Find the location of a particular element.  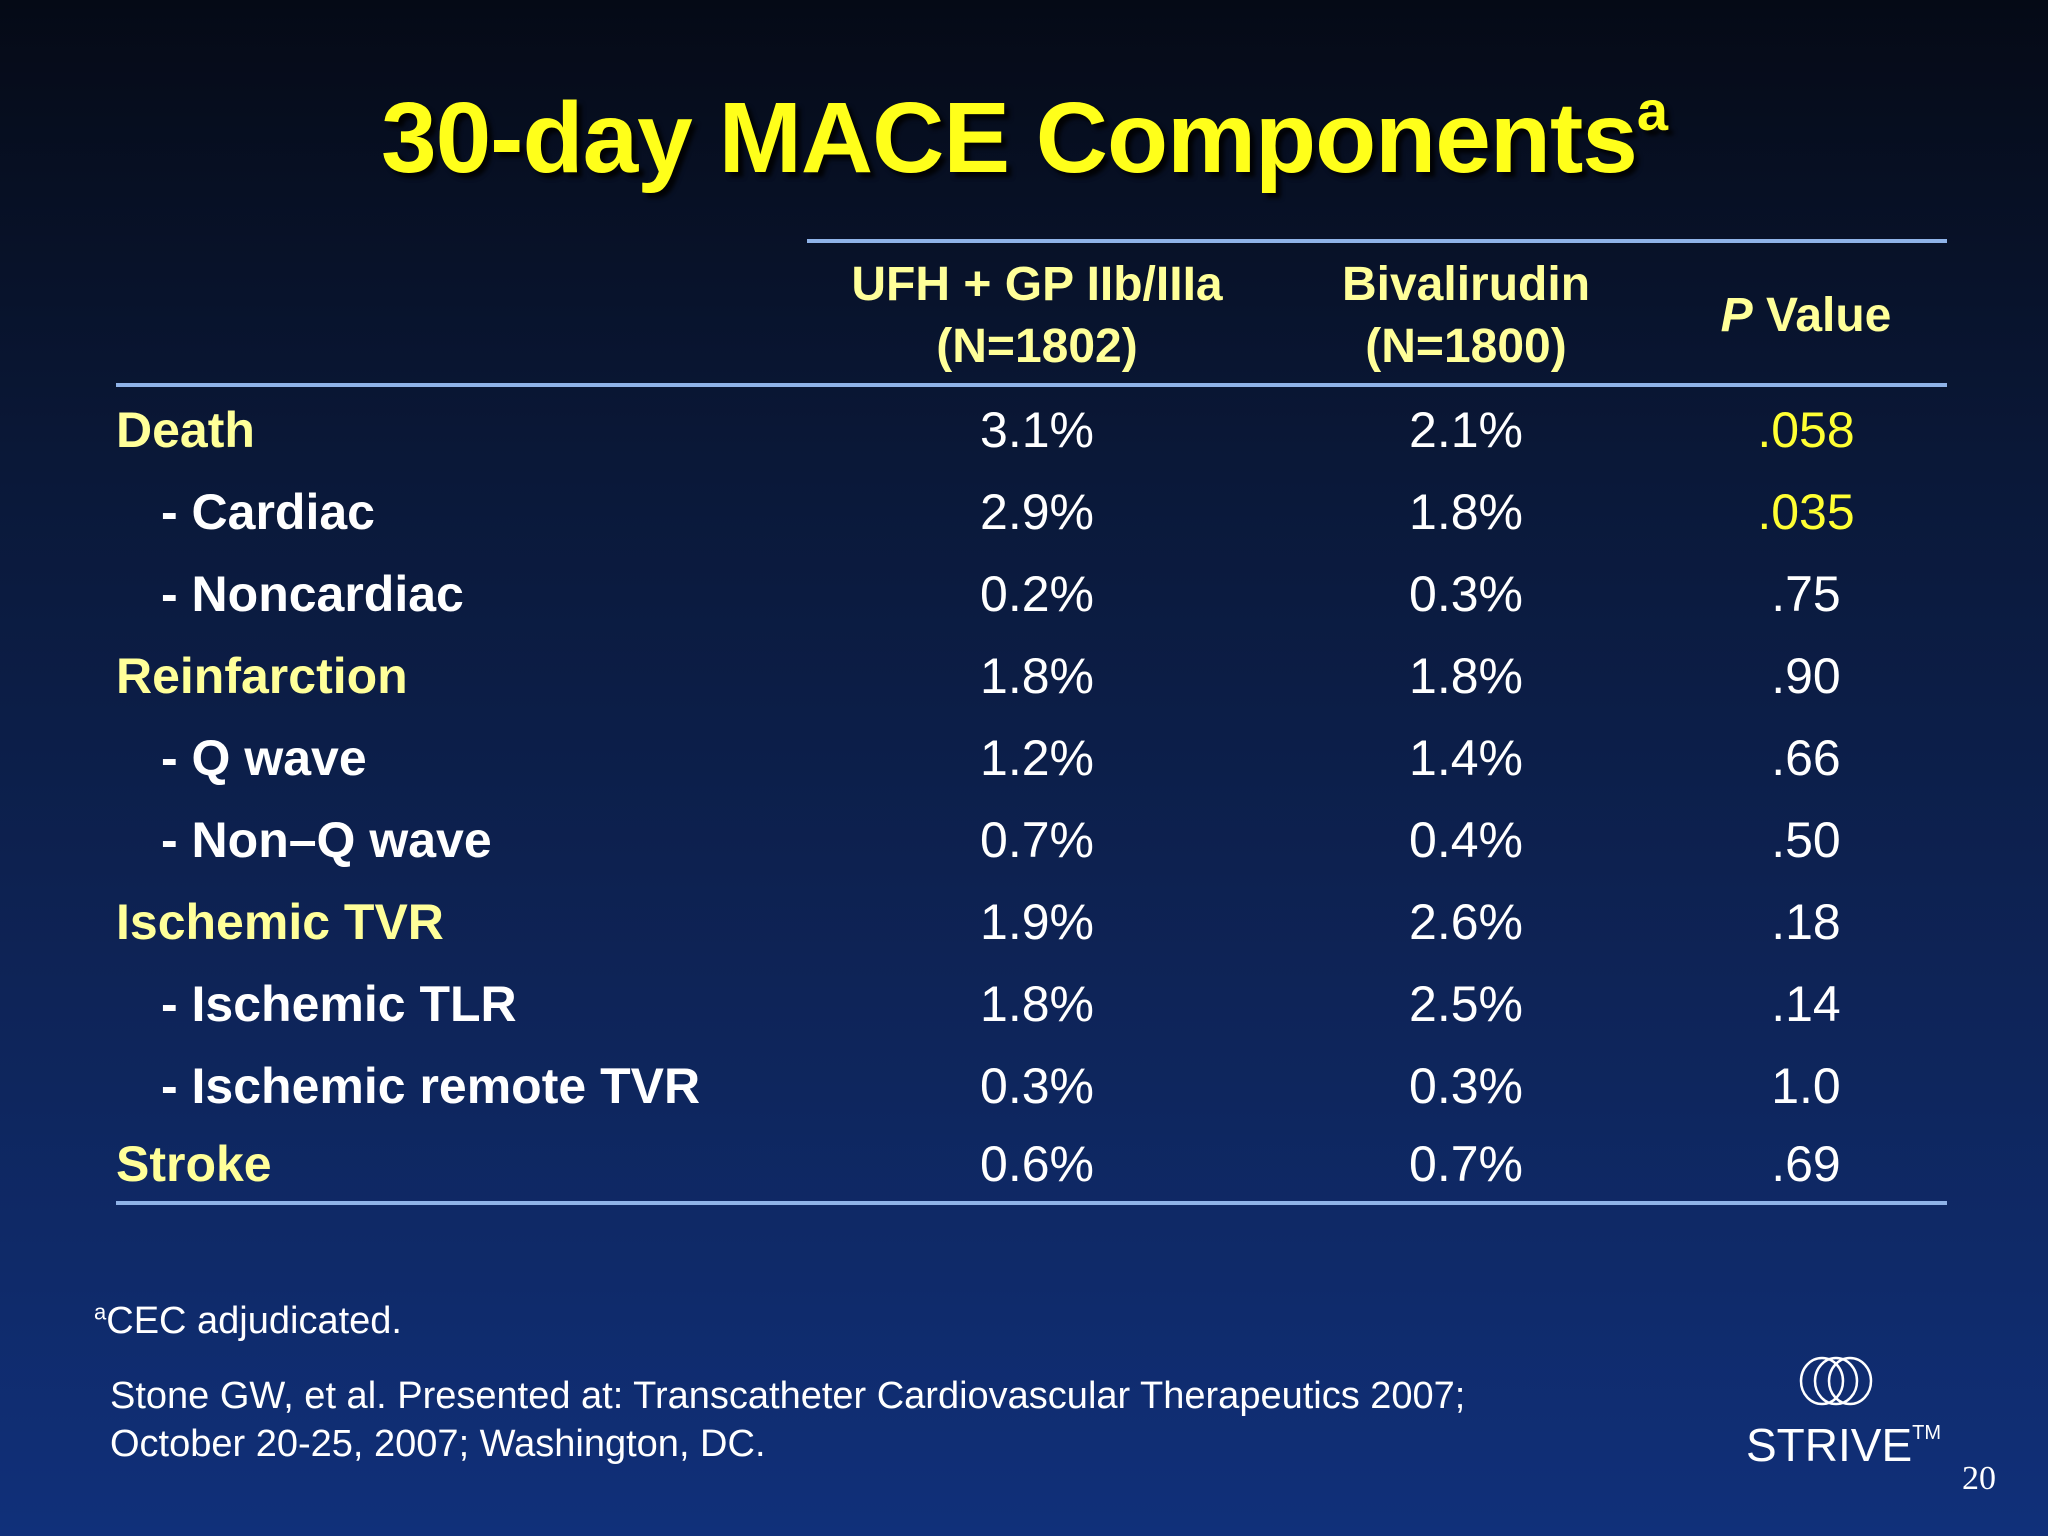

row-label: - Cardiac is located at coordinates (268, 512).